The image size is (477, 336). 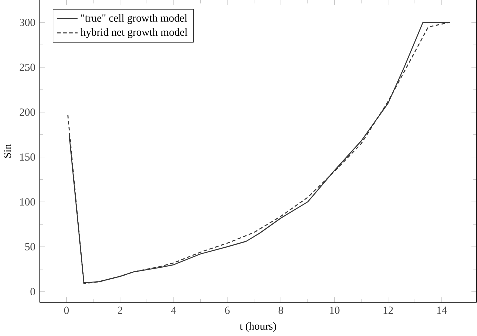 What do you see at coordinates (335, 310) in the screenshot?
I see `x-tick-label: 10` at bounding box center [335, 310].